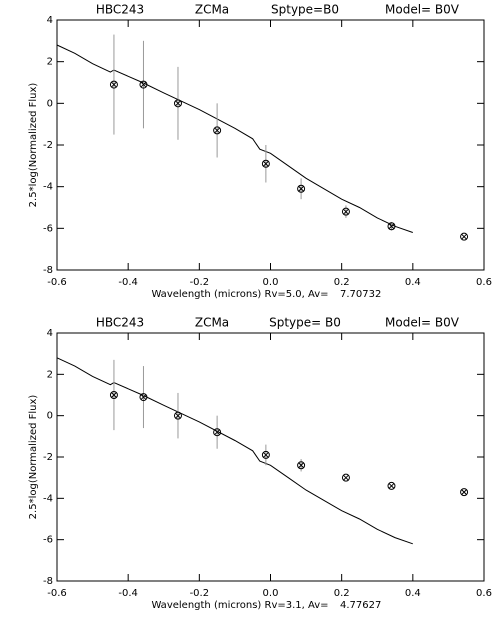  Describe the element at coordinates (360, 605) in the screenshot. I see `av-value: 4.77627` at that location.